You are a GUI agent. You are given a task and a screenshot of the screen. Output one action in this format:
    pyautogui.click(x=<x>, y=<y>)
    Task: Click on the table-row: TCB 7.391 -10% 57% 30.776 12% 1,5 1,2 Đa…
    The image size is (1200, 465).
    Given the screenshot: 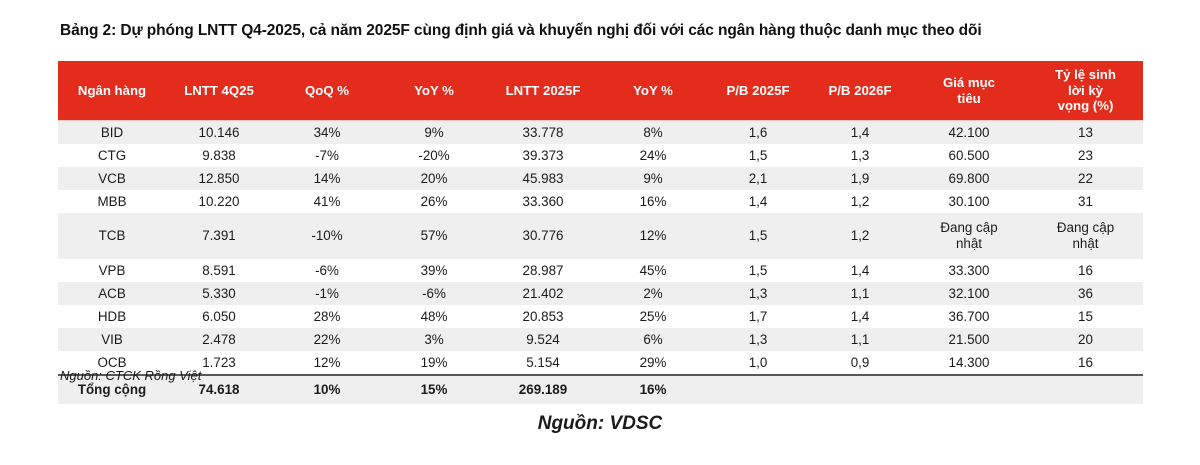 What is the action you would take?
    pyautogui.click(x=600, y=236)
    